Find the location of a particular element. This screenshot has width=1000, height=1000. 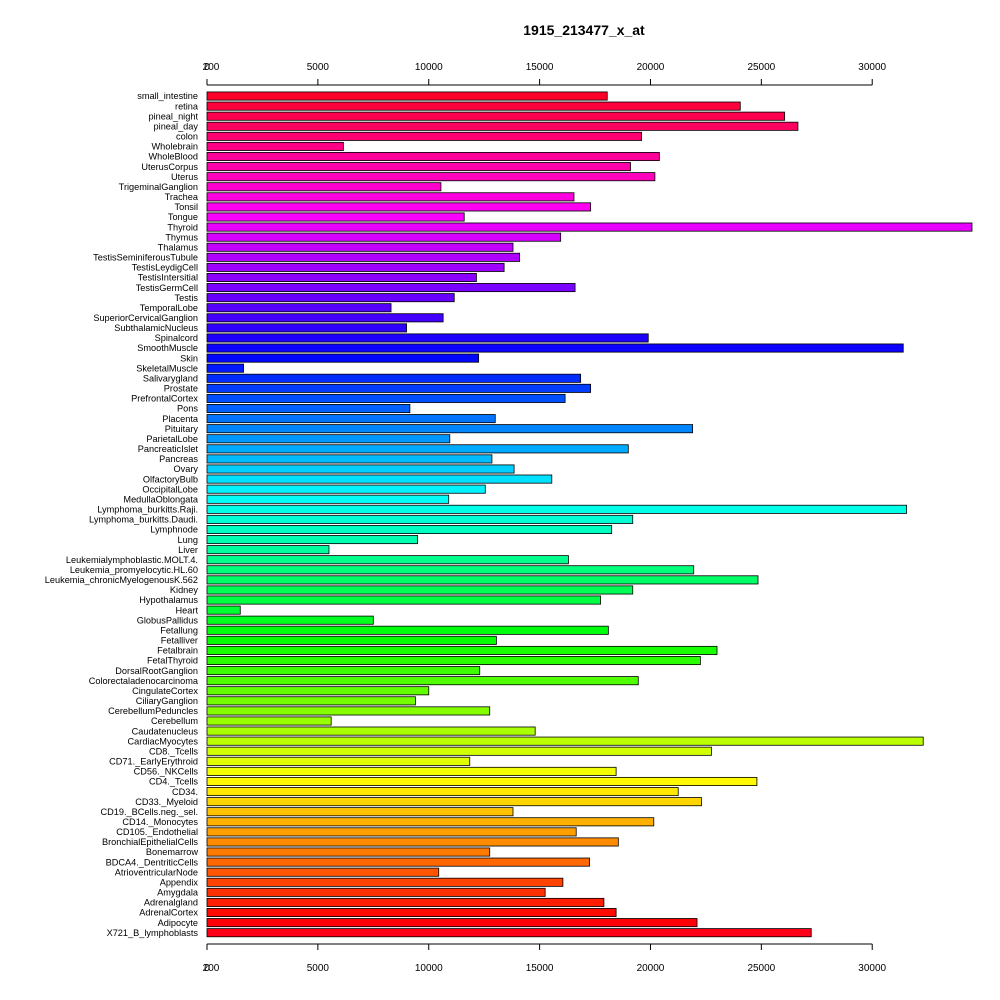

bottom-axis: 0 5000 10000 15000 20000 25000 30000 200 is located at coordinates (545, 958).